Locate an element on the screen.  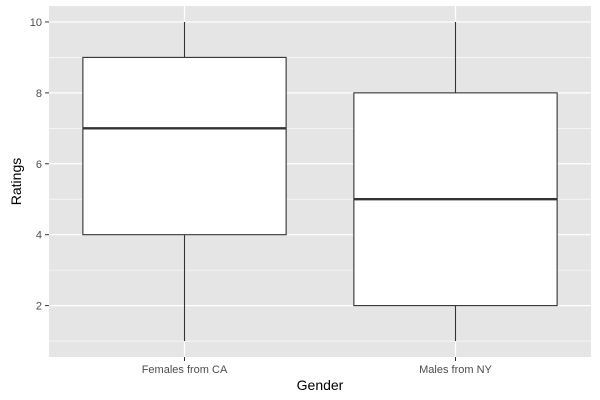
y-axis-ticks: 2 4 6 8 10 is located at coordinates (39, 165).